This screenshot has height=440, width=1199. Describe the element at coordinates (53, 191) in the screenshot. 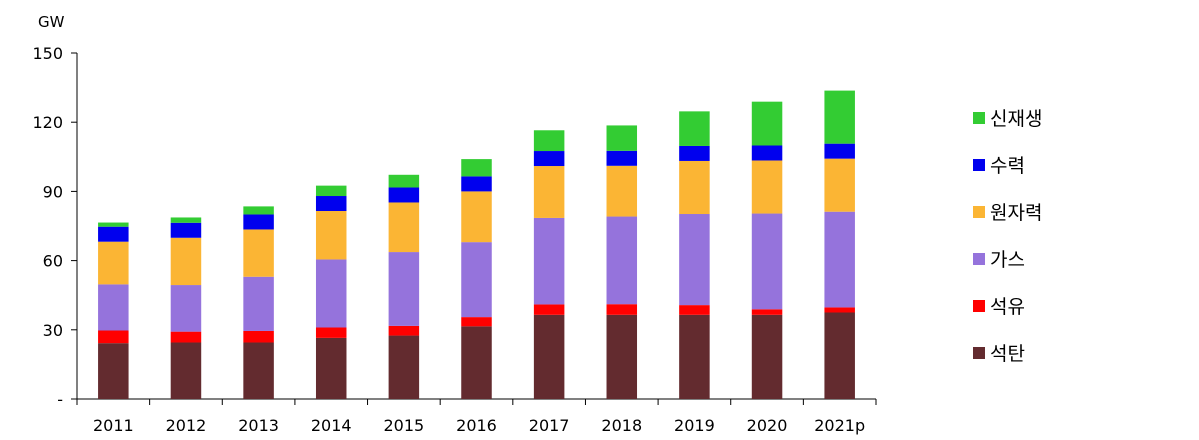

I see `y-tick-label: 90` at that location.